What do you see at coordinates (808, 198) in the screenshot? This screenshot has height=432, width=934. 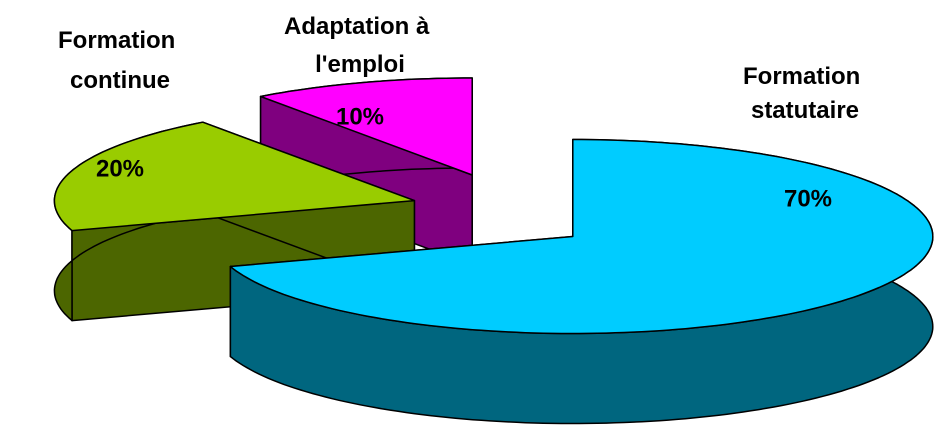 I see `value-label: 70%` at bounding box center [808, 198].